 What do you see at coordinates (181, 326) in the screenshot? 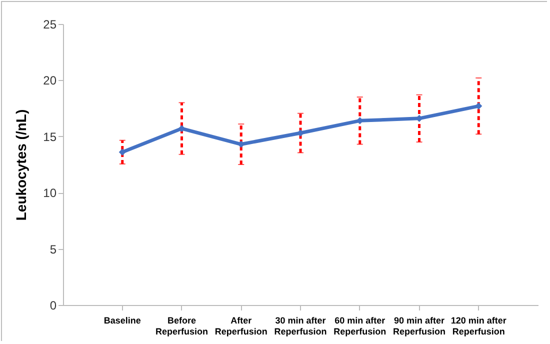
I see `x-tick-label: Before Reperfusion` at bounding box center [181, 326].